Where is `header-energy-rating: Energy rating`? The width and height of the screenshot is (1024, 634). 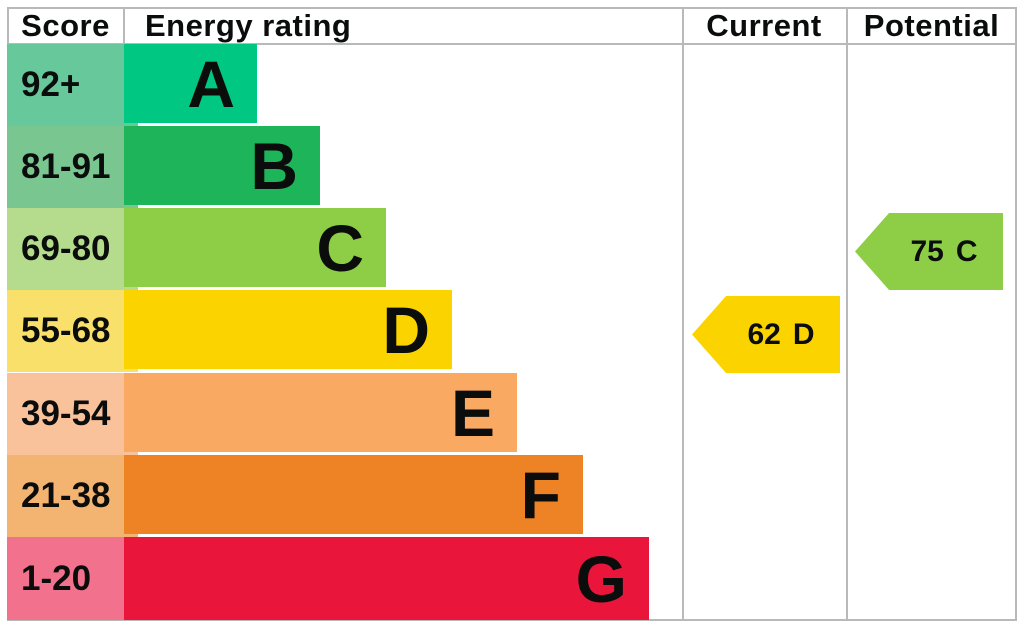
header-energy-rating: Energy rating is located at coordinates (248, 25).